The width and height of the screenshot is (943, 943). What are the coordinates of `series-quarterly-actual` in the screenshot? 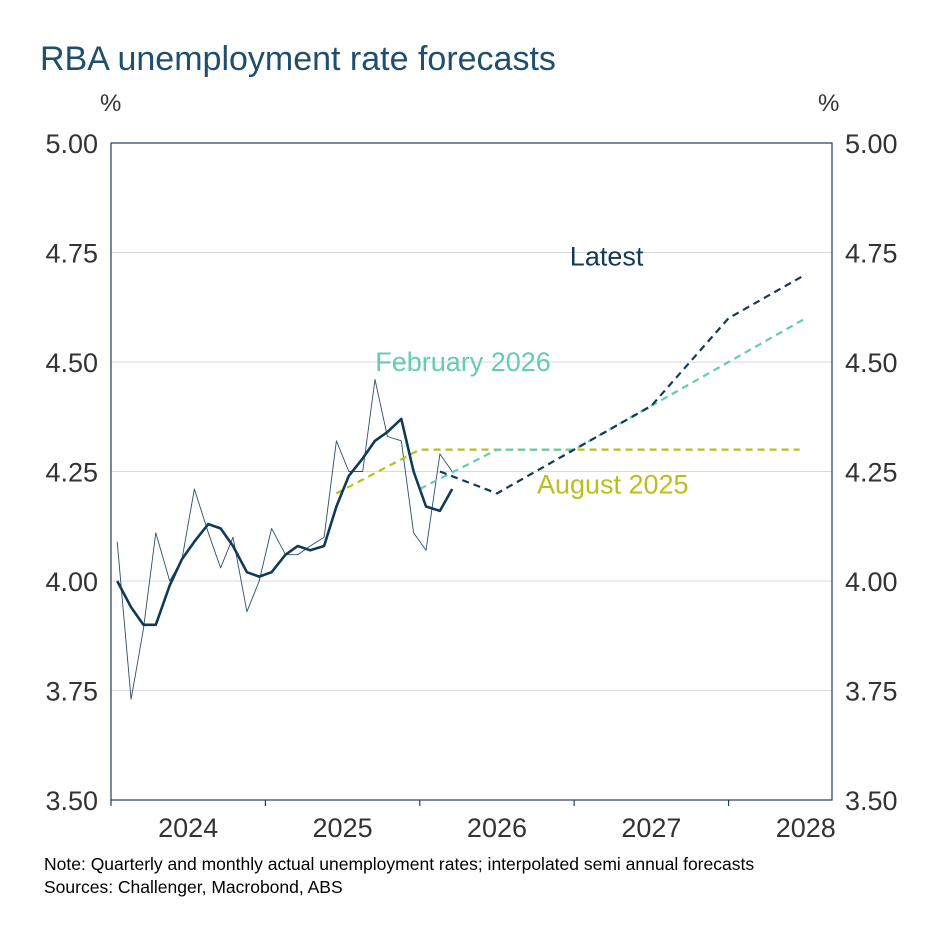 It's located at (285, 522).